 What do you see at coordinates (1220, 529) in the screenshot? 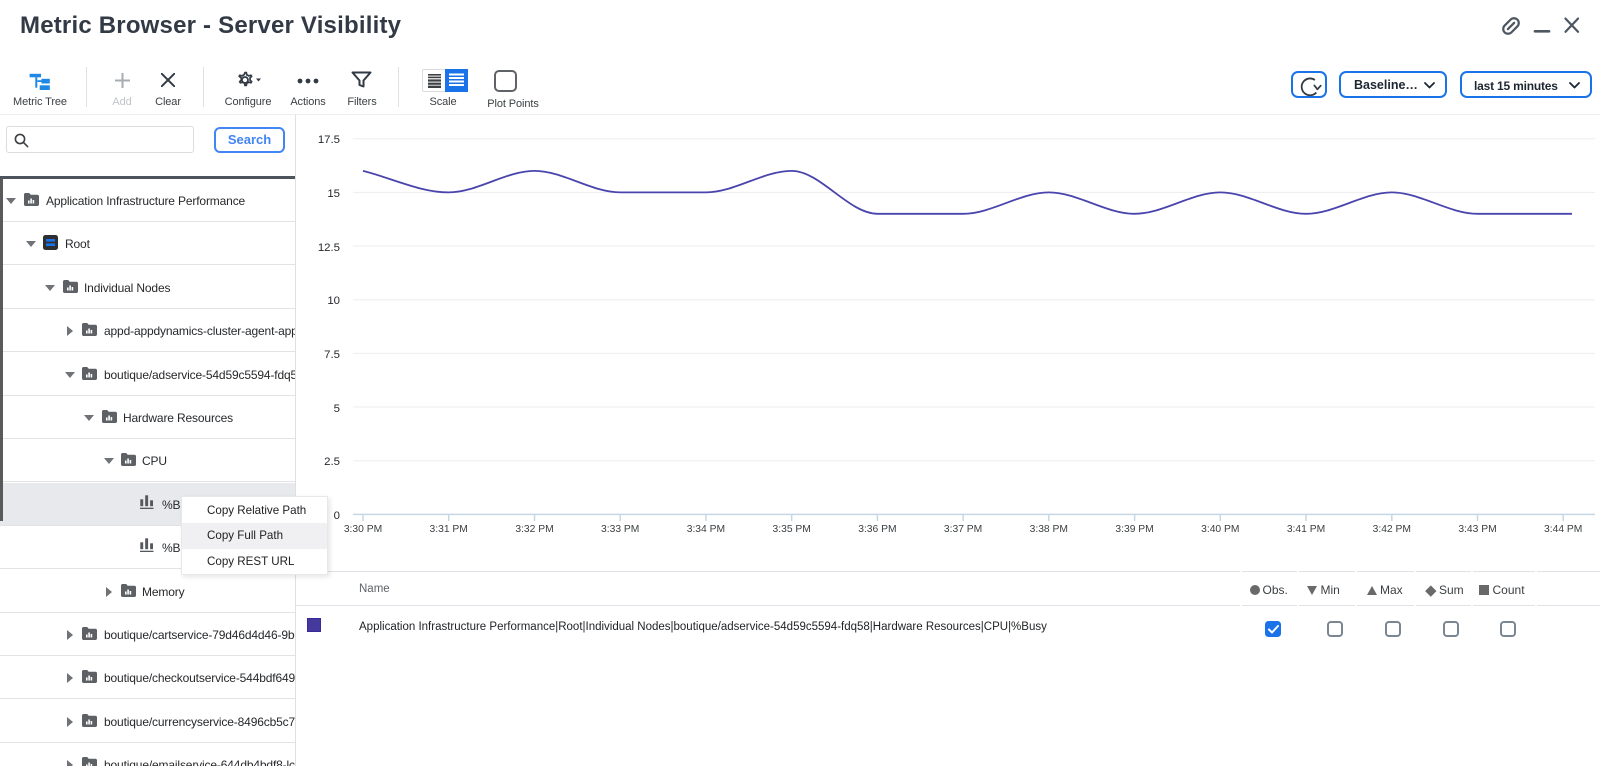
I see `svg-text: 3:40 PM` at bounding box center [1220, 529].